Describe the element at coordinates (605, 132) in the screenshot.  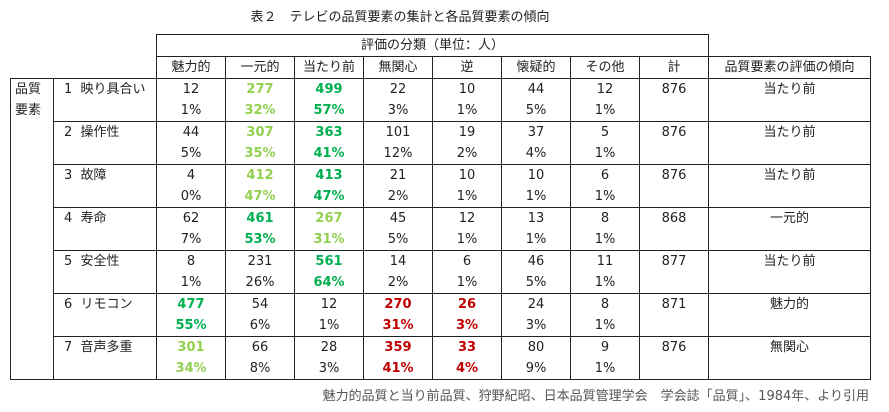
I see `count-value: 5` at that location.